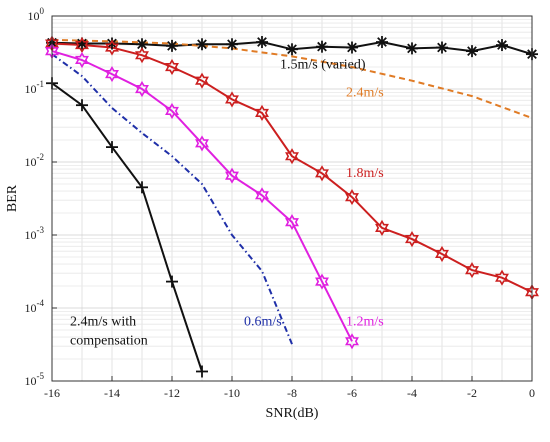  I want to click on y-tick-label: 10⁻³, so click(35, 233).